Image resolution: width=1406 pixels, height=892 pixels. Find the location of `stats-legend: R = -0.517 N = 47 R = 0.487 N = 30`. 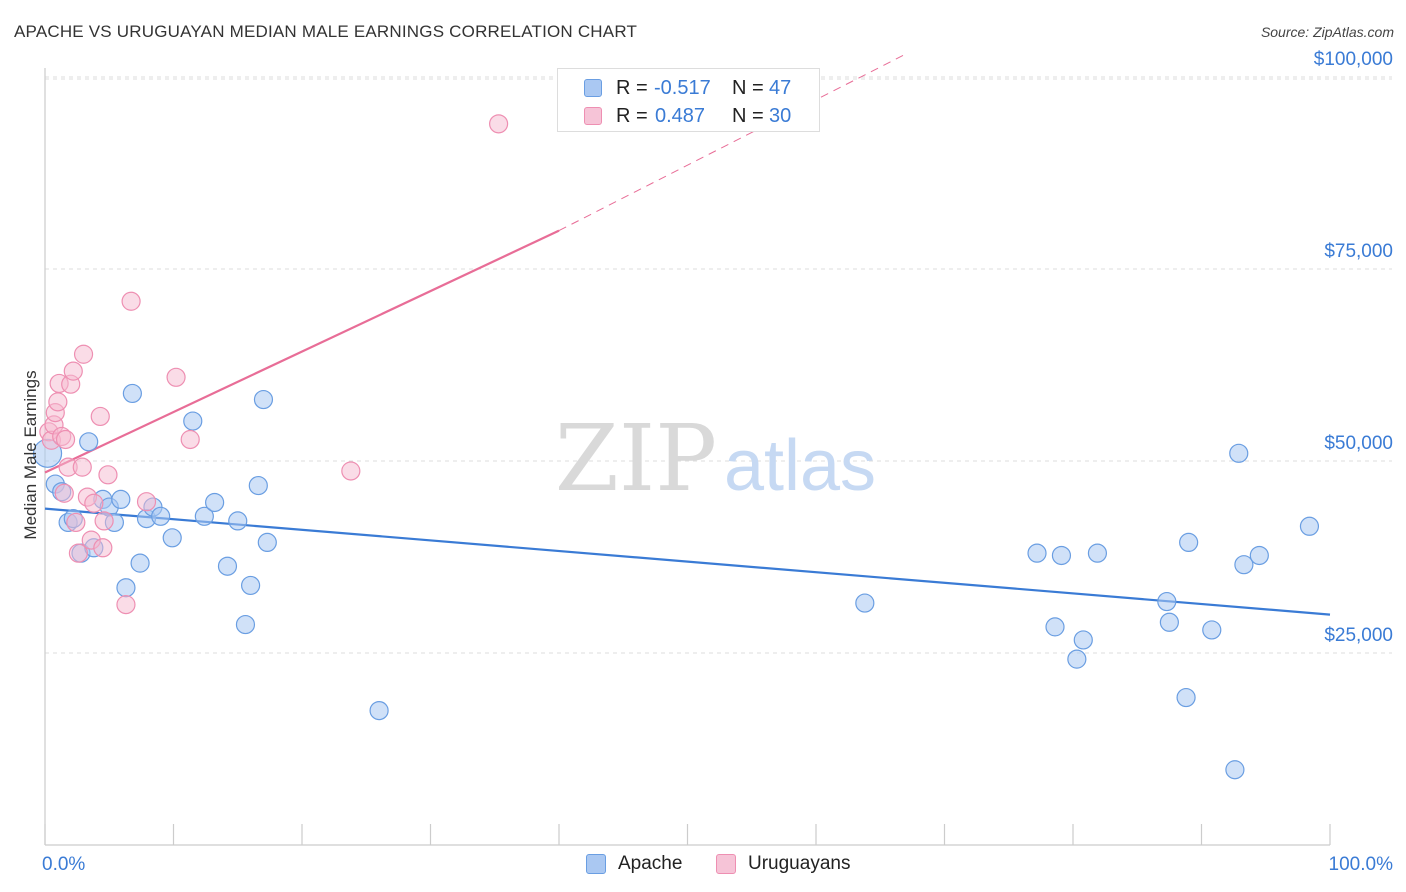

stats-legend: R = -0.517 N = 47 R = 0.487 N = 30 is located at coordinates (688, 100).